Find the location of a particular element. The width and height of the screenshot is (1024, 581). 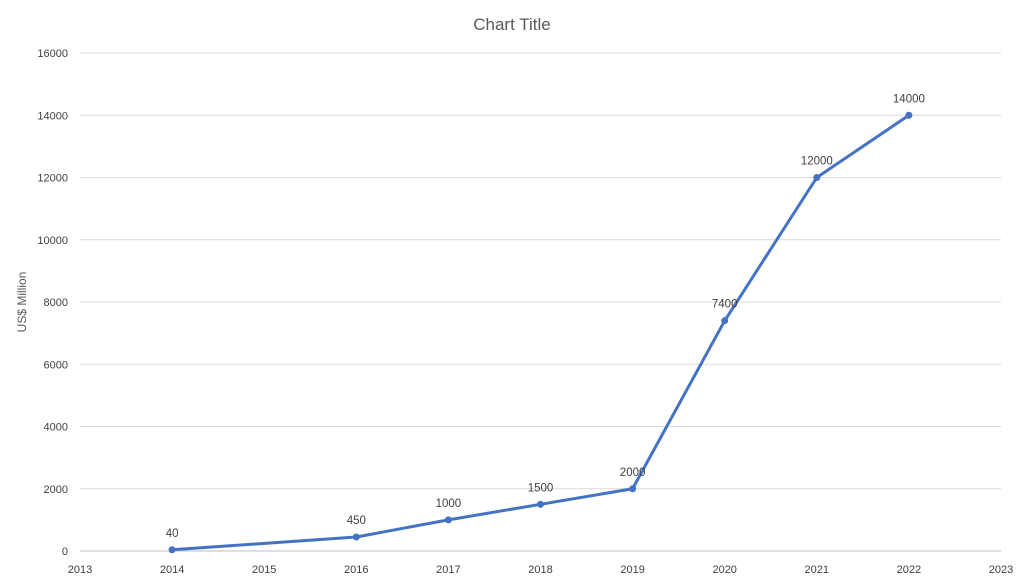

x-tick-label: 2019 is located at coordinates (632, 570).